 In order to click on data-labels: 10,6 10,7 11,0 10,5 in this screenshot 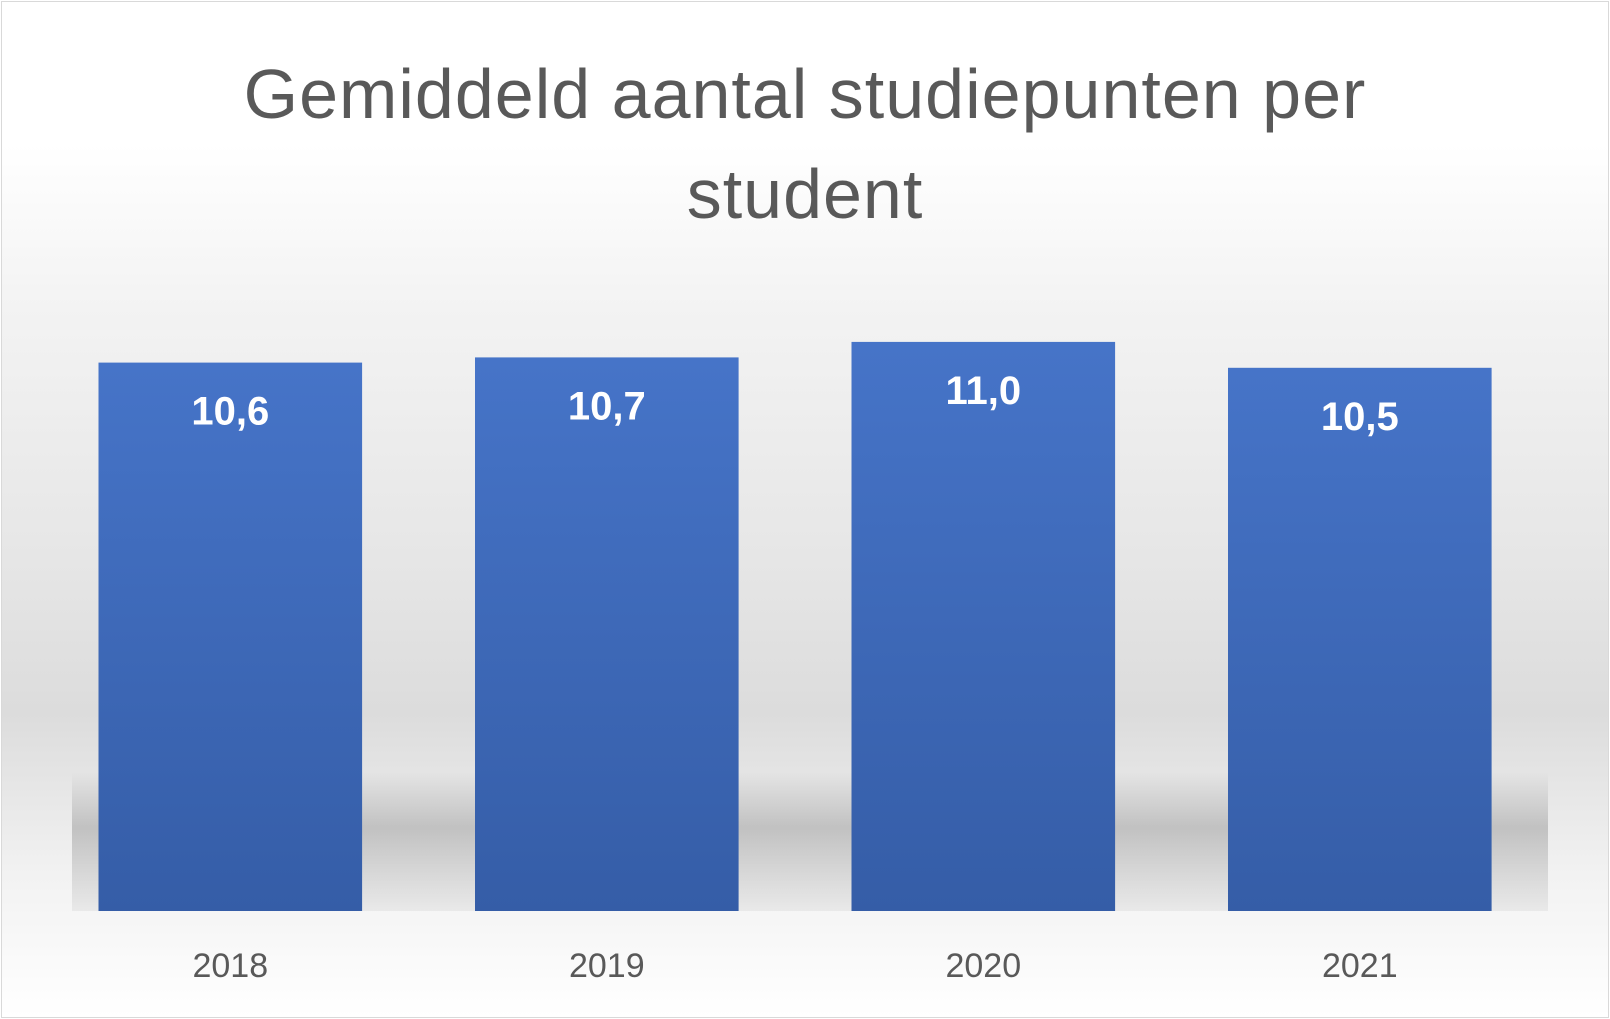, I will do `click(794, 404)`.